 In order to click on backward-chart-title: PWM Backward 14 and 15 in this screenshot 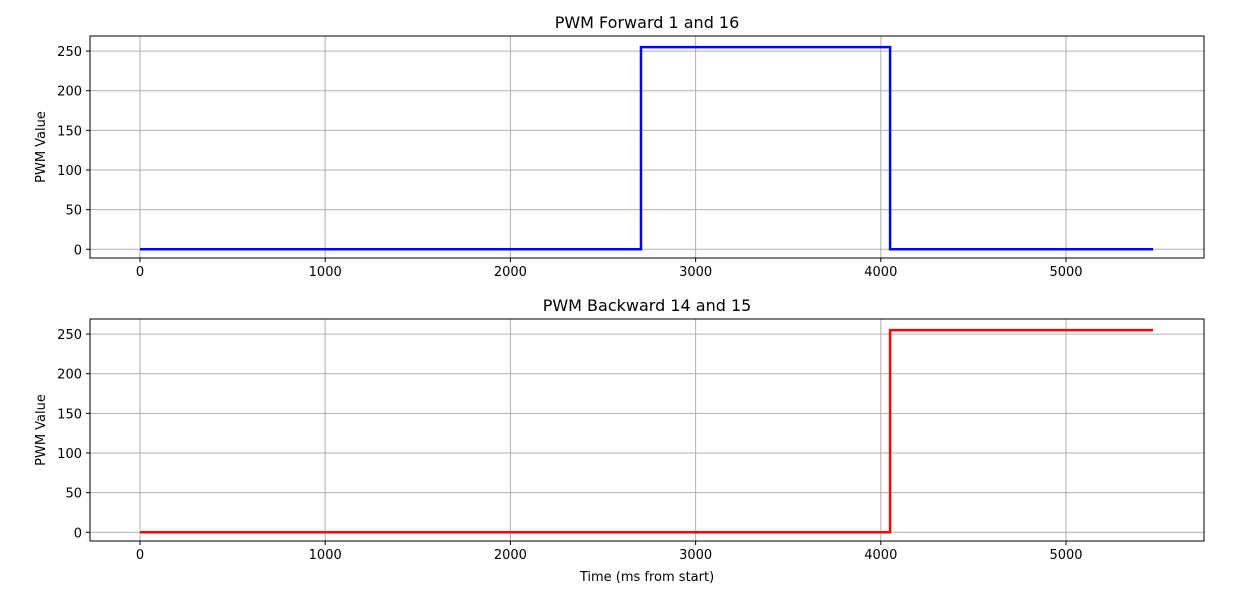, I will do `click(647, 305)`.